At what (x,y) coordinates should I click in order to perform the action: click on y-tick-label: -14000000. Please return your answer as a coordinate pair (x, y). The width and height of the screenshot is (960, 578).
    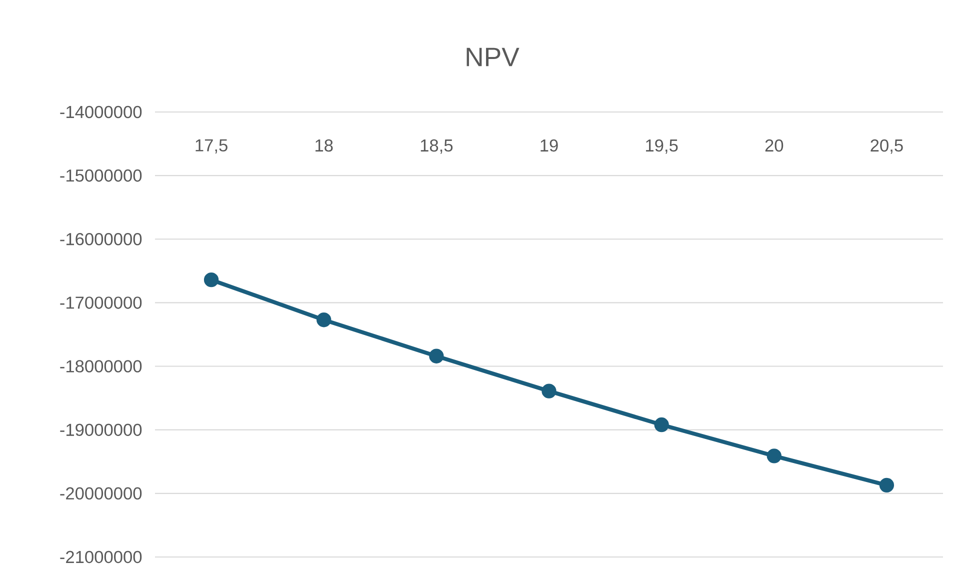
    Looking at the image, I should click on (101, 112).